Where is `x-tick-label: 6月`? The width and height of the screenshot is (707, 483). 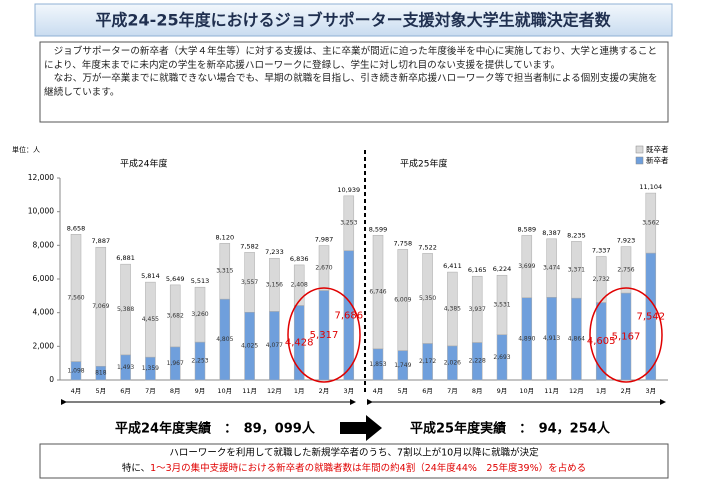 x-tick-label: 6月 is located at coordinates (125, 391).